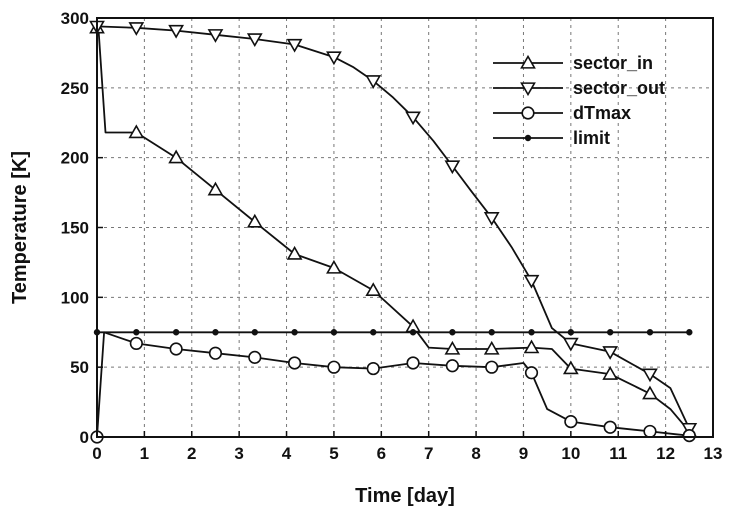 Image resolution: width=730 pixels, height=510 pixels. I want to click on x-tick-label: 9, so click(523, 453).